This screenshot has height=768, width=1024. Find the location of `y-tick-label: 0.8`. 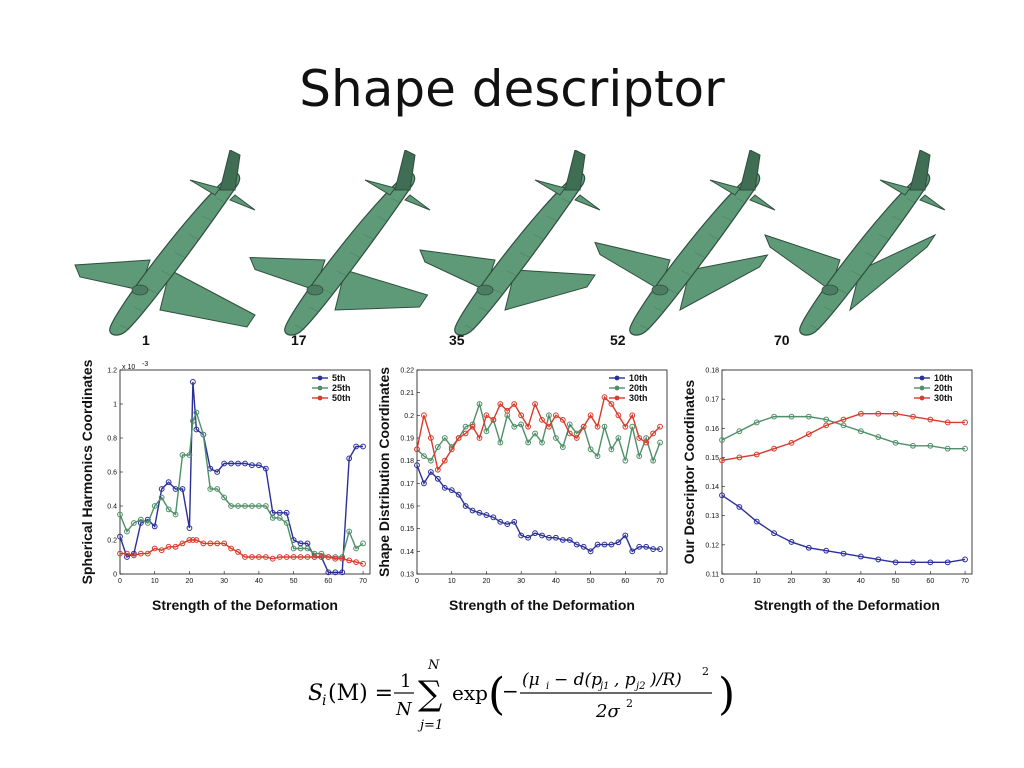

y-tick-label: 0.8 is located at coordinates (112, 439).